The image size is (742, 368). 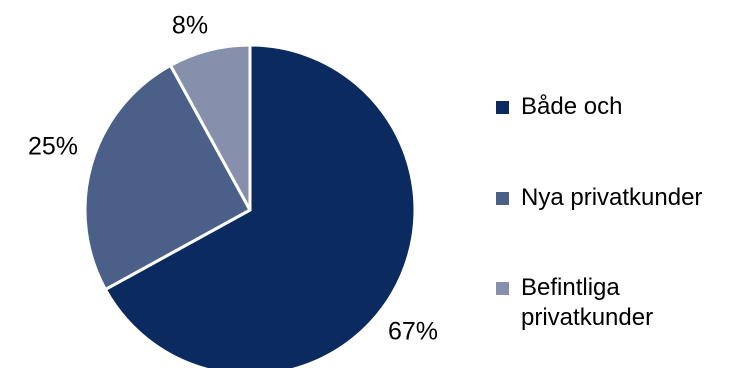 I want to click on legend-item-befintliga-privatkunder: Befintliga privatkunder, so click(x=613, y=303).